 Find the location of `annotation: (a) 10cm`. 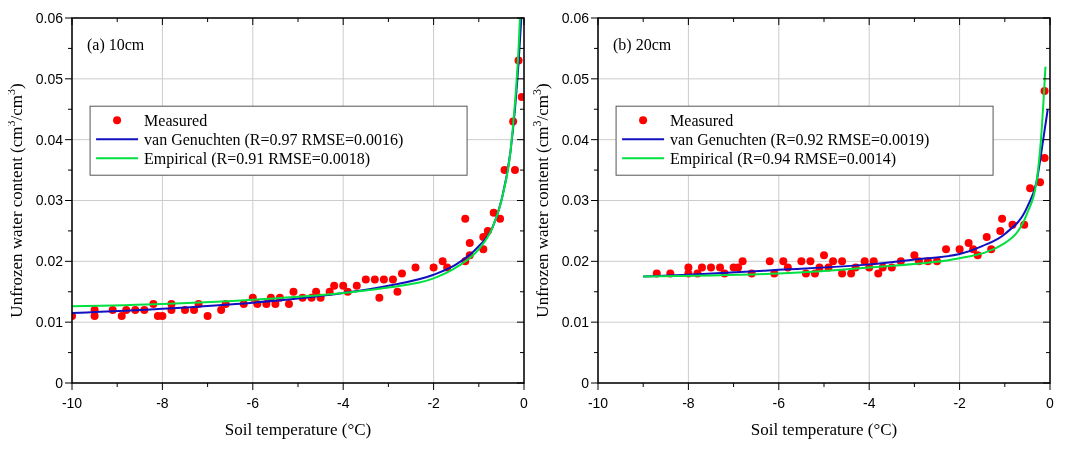

annotation: (a) 10cm is located at coordinates (116, 45).